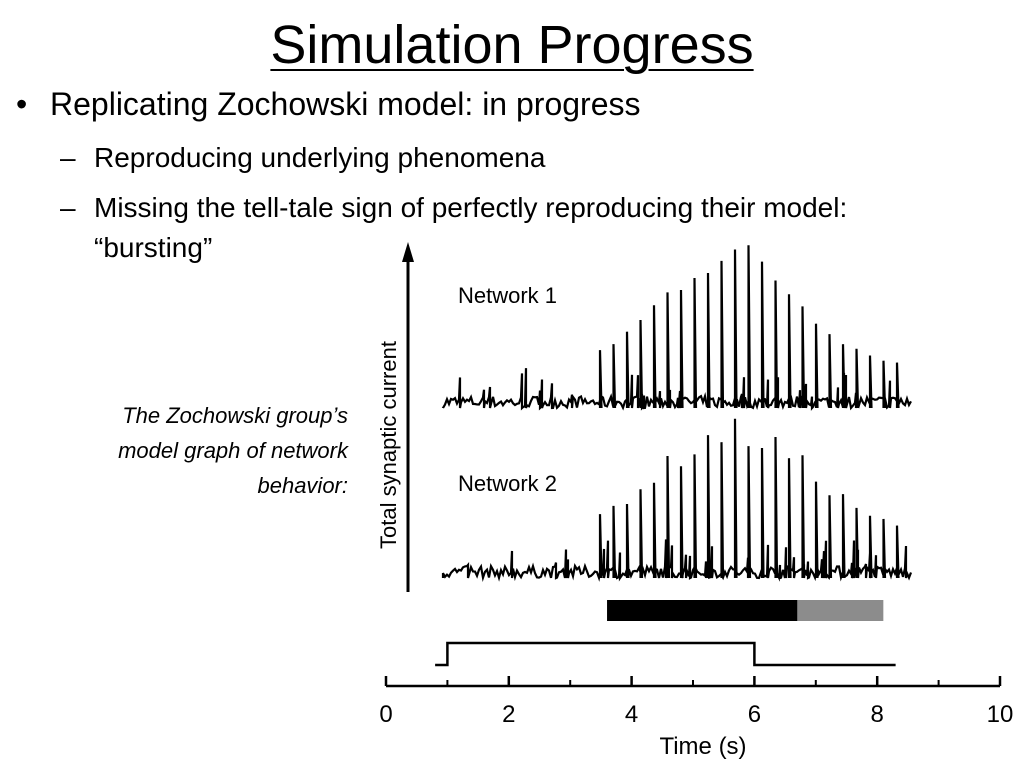  What do you see at coordinates (385, 714) in the screenshot?
I see `x-tick-label: 0` at bounding box center [385, 714].